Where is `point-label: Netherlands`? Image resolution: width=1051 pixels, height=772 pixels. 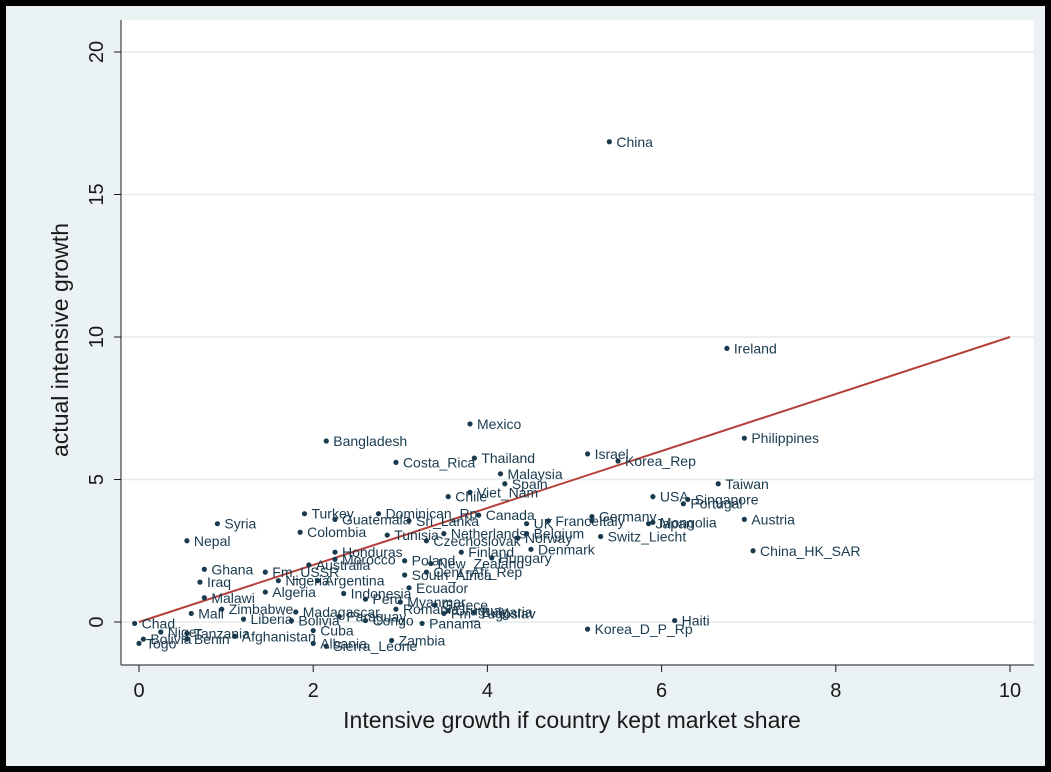
point-label: Netherlands is located at coordinates (488, 534).